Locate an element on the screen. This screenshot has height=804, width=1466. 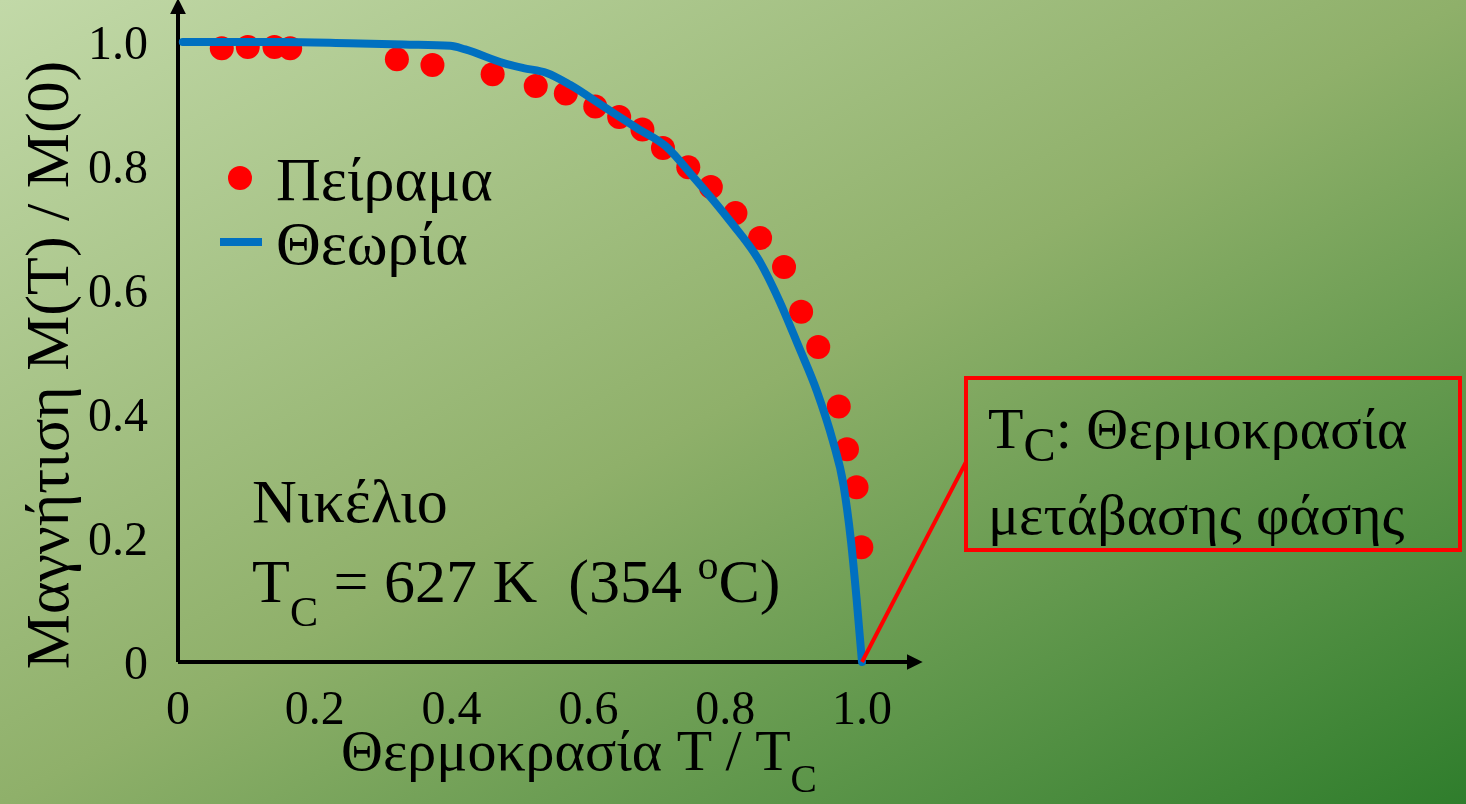
y-tick-label: 0.6 is located at coordinates (118, 290).